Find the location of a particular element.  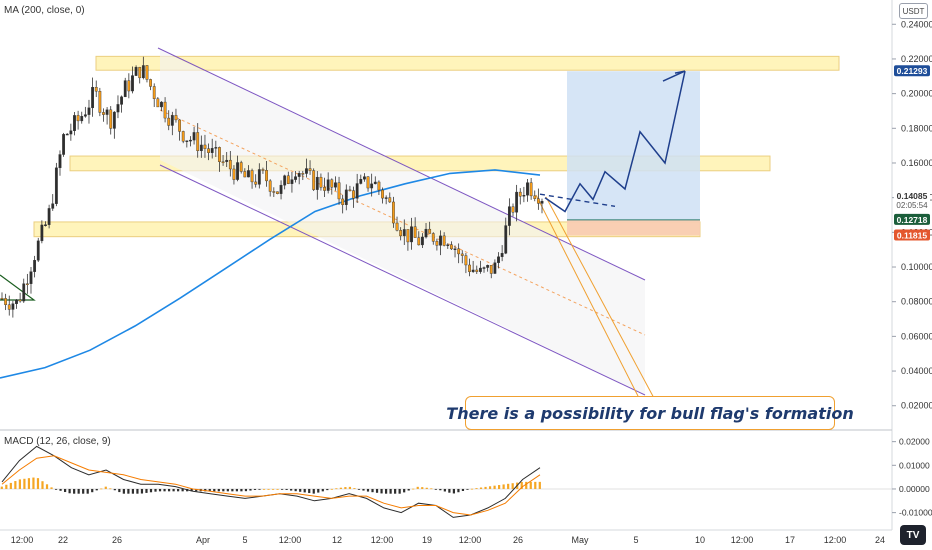

currency-badge: USDT is located at coordinates (913, 11).